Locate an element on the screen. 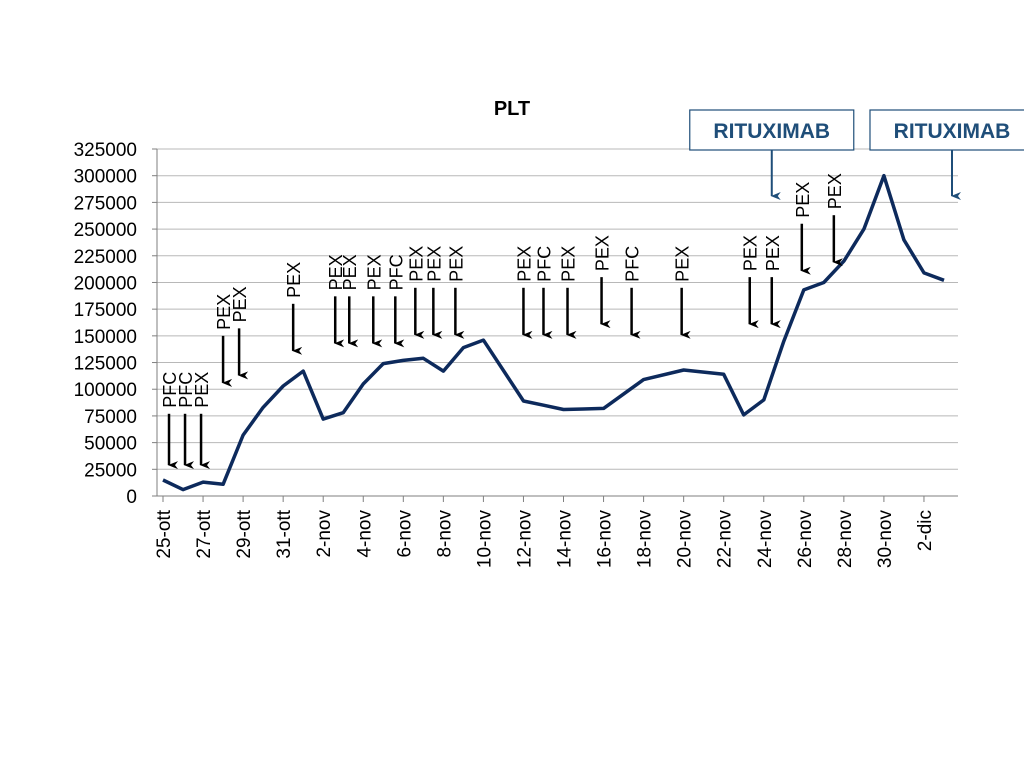 The width and height of the screenshot is (1024, 773). x-tick-label: 27-ott is located at coordinates (204, 533).